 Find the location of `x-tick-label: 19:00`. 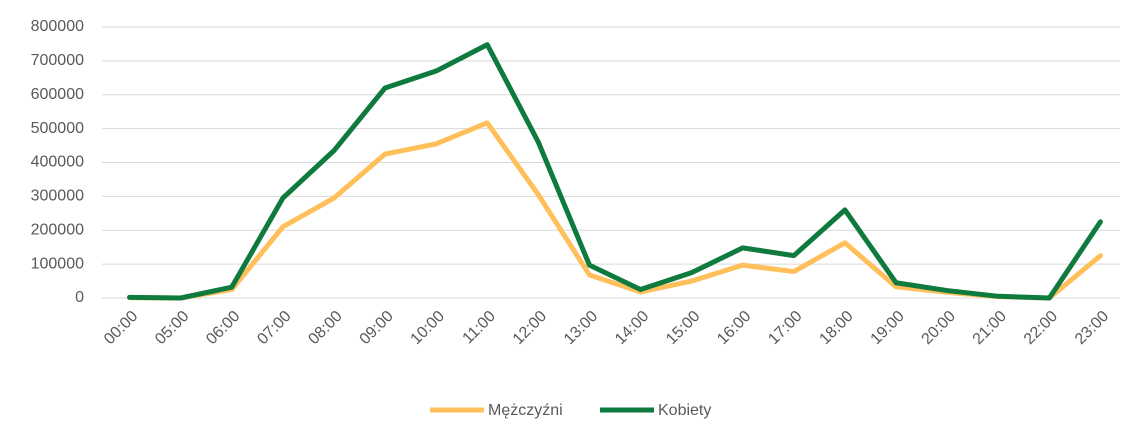

x-tick-label: 19:00 is located at coordinates (888, 328).